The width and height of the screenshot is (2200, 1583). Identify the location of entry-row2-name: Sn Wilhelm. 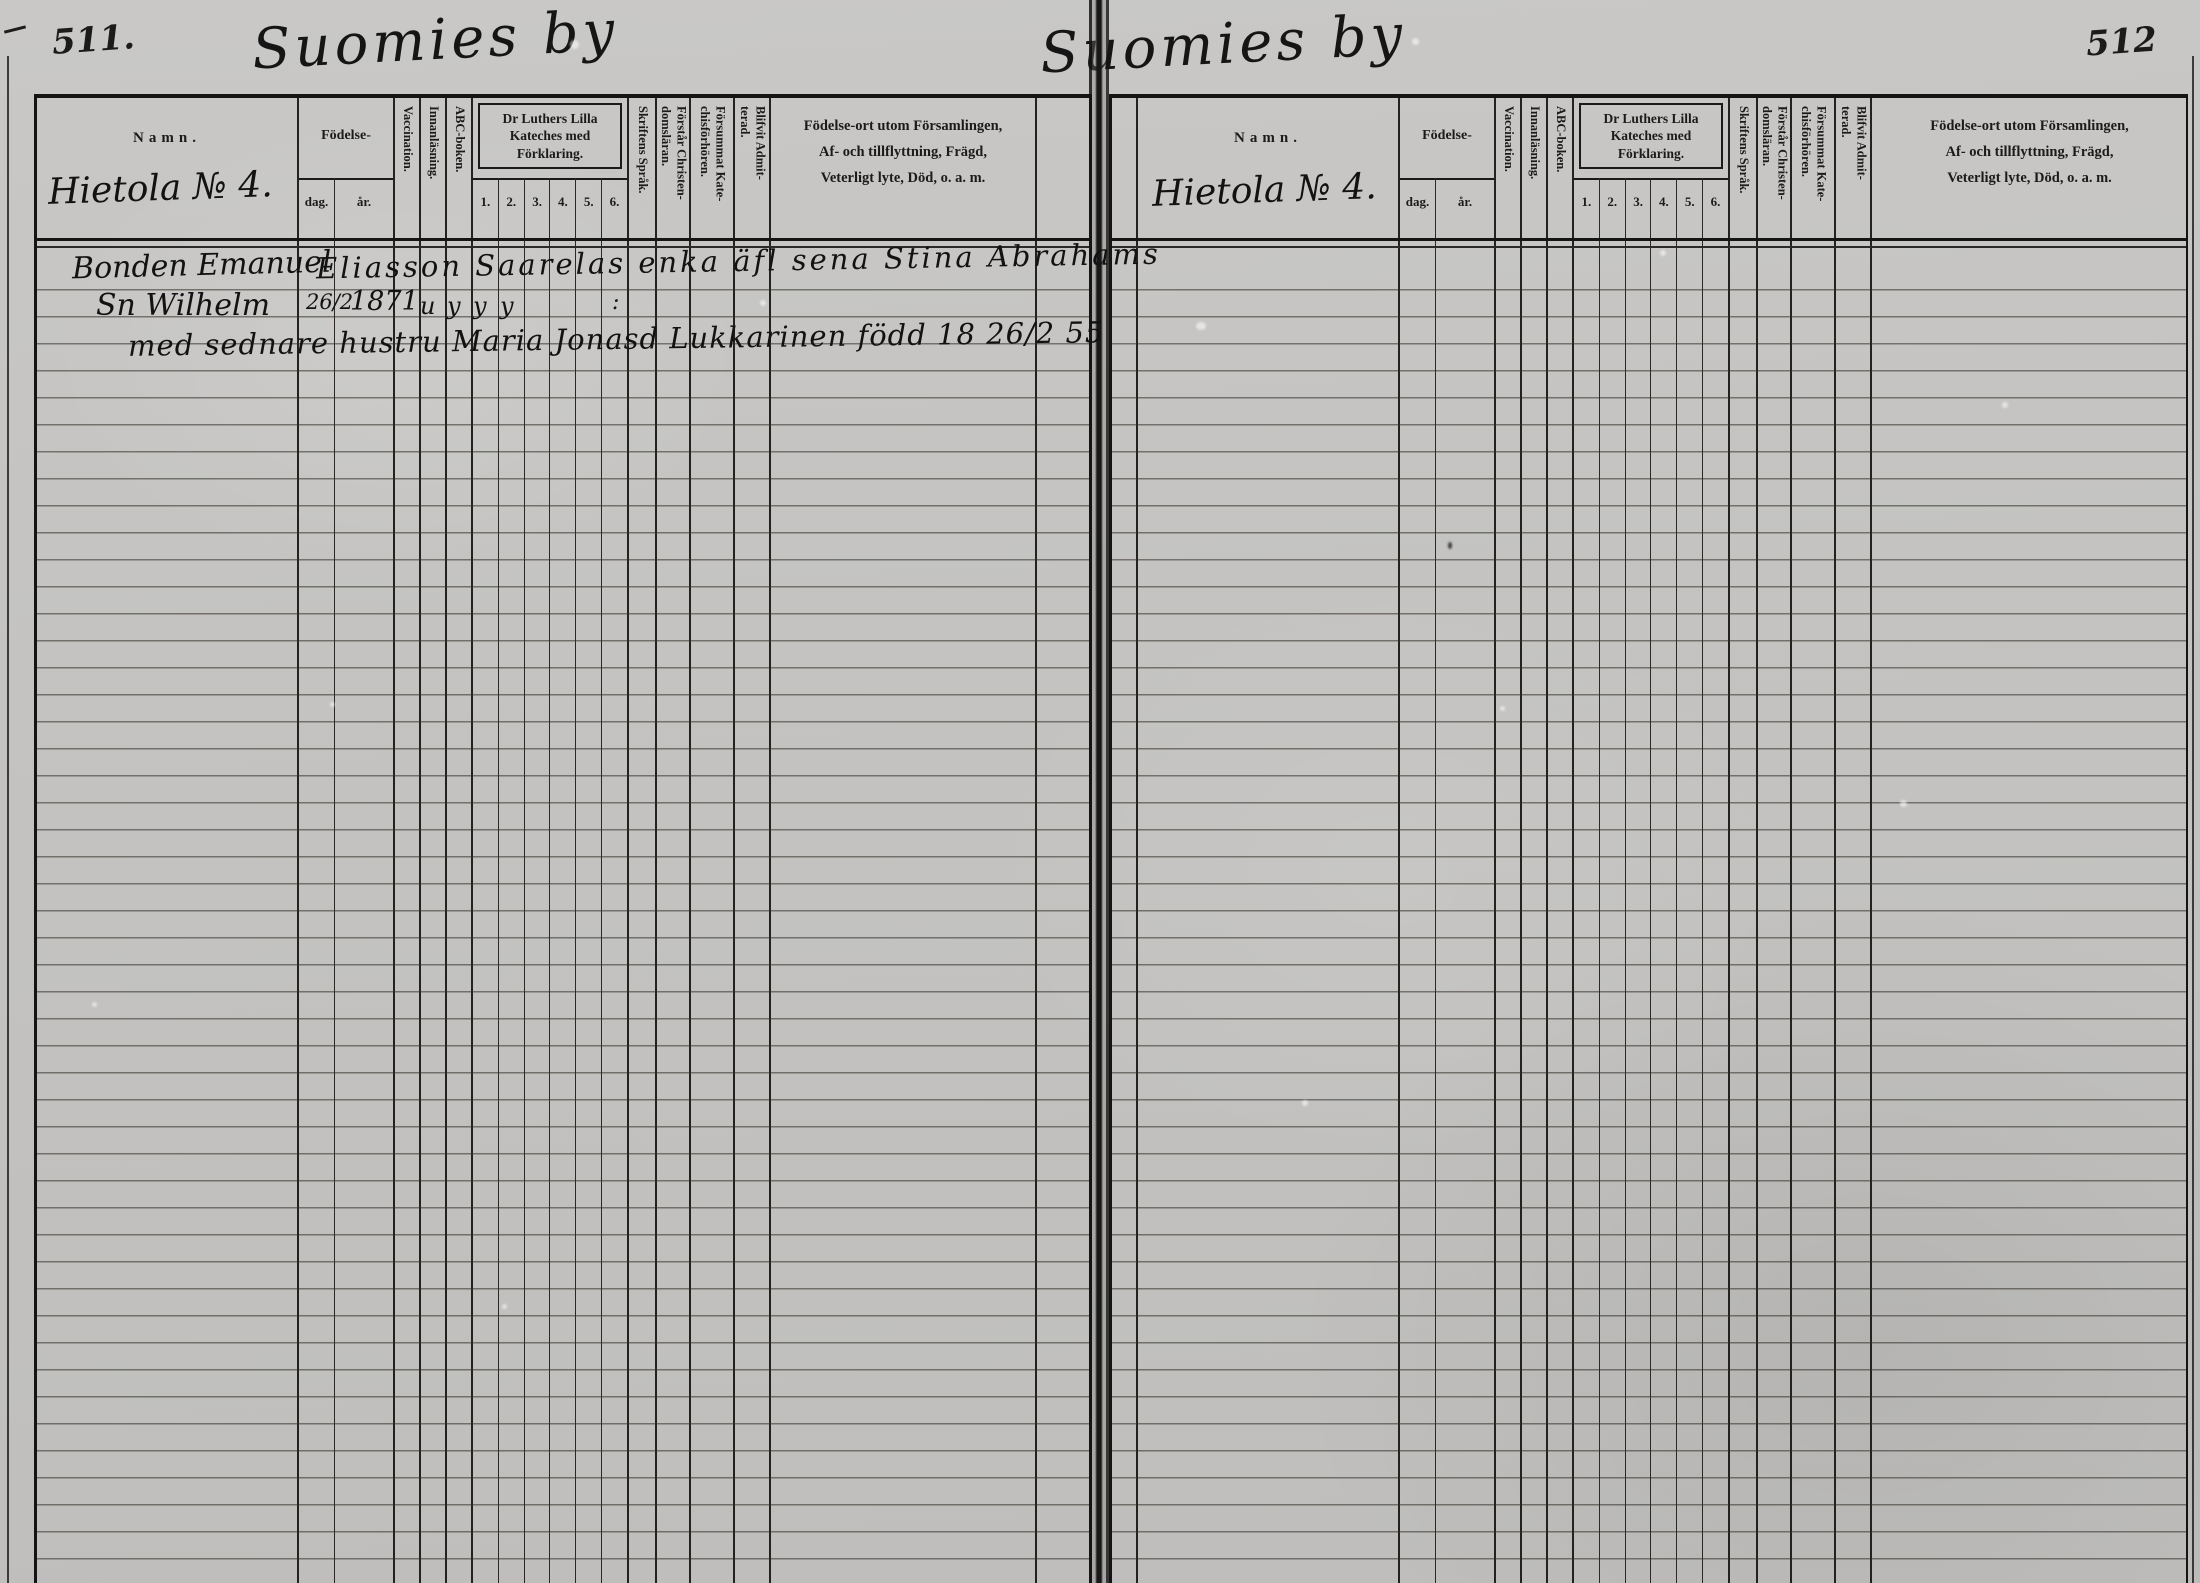
(183, 305).